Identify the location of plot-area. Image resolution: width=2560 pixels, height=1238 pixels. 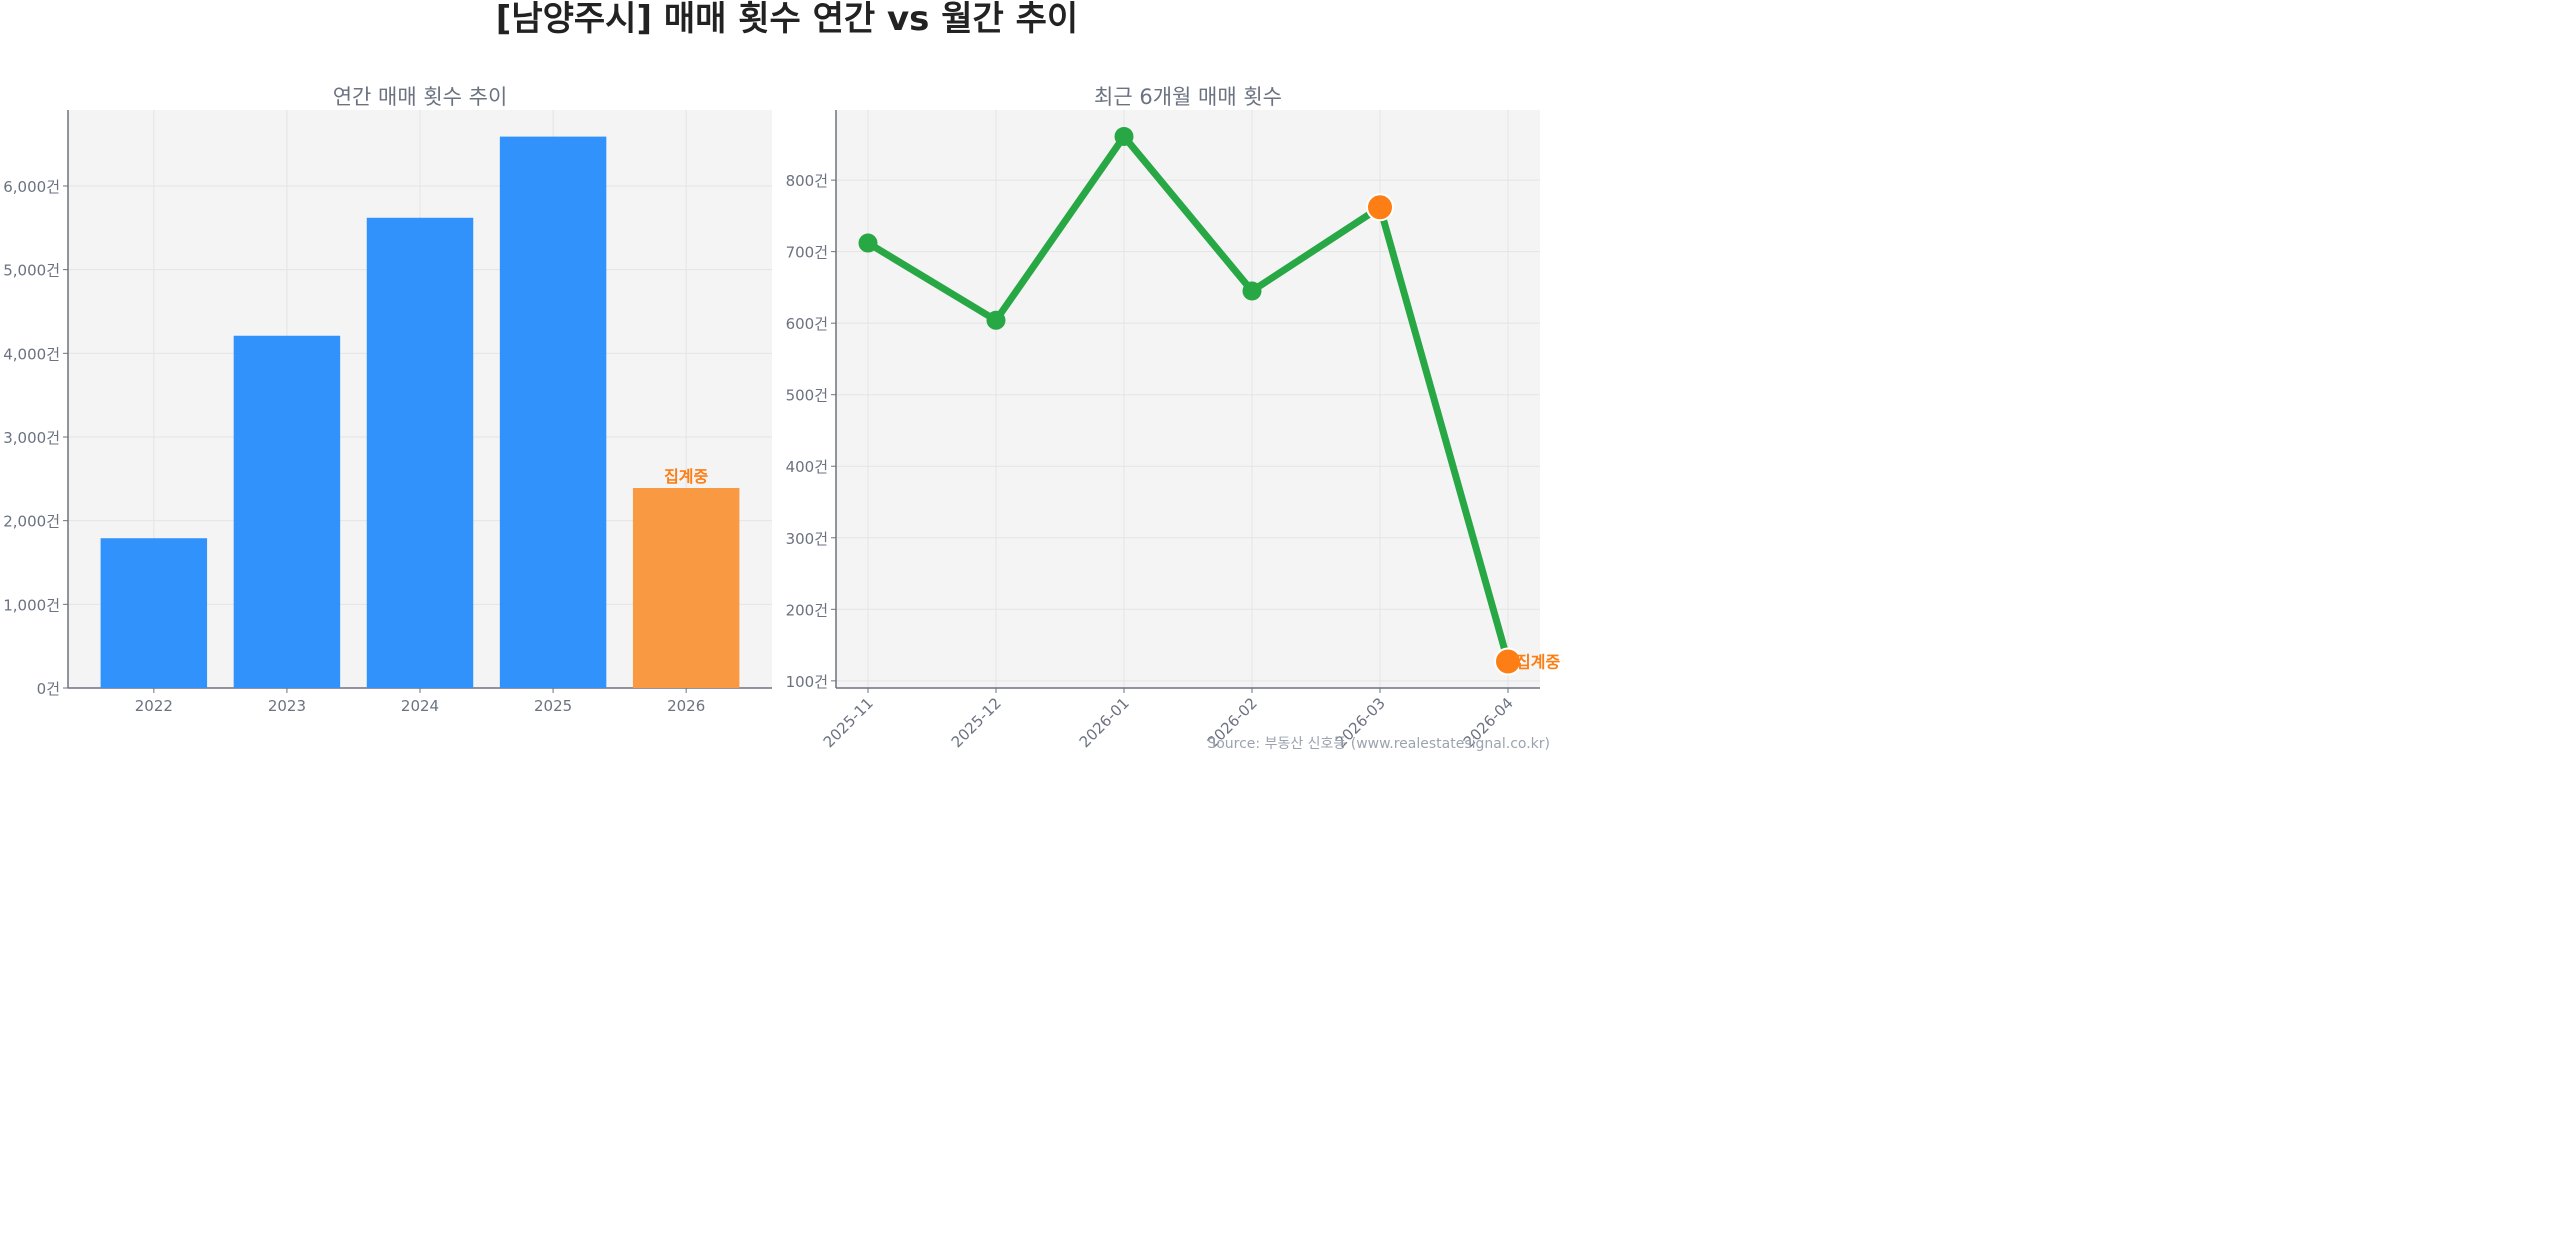
(1188, 399).